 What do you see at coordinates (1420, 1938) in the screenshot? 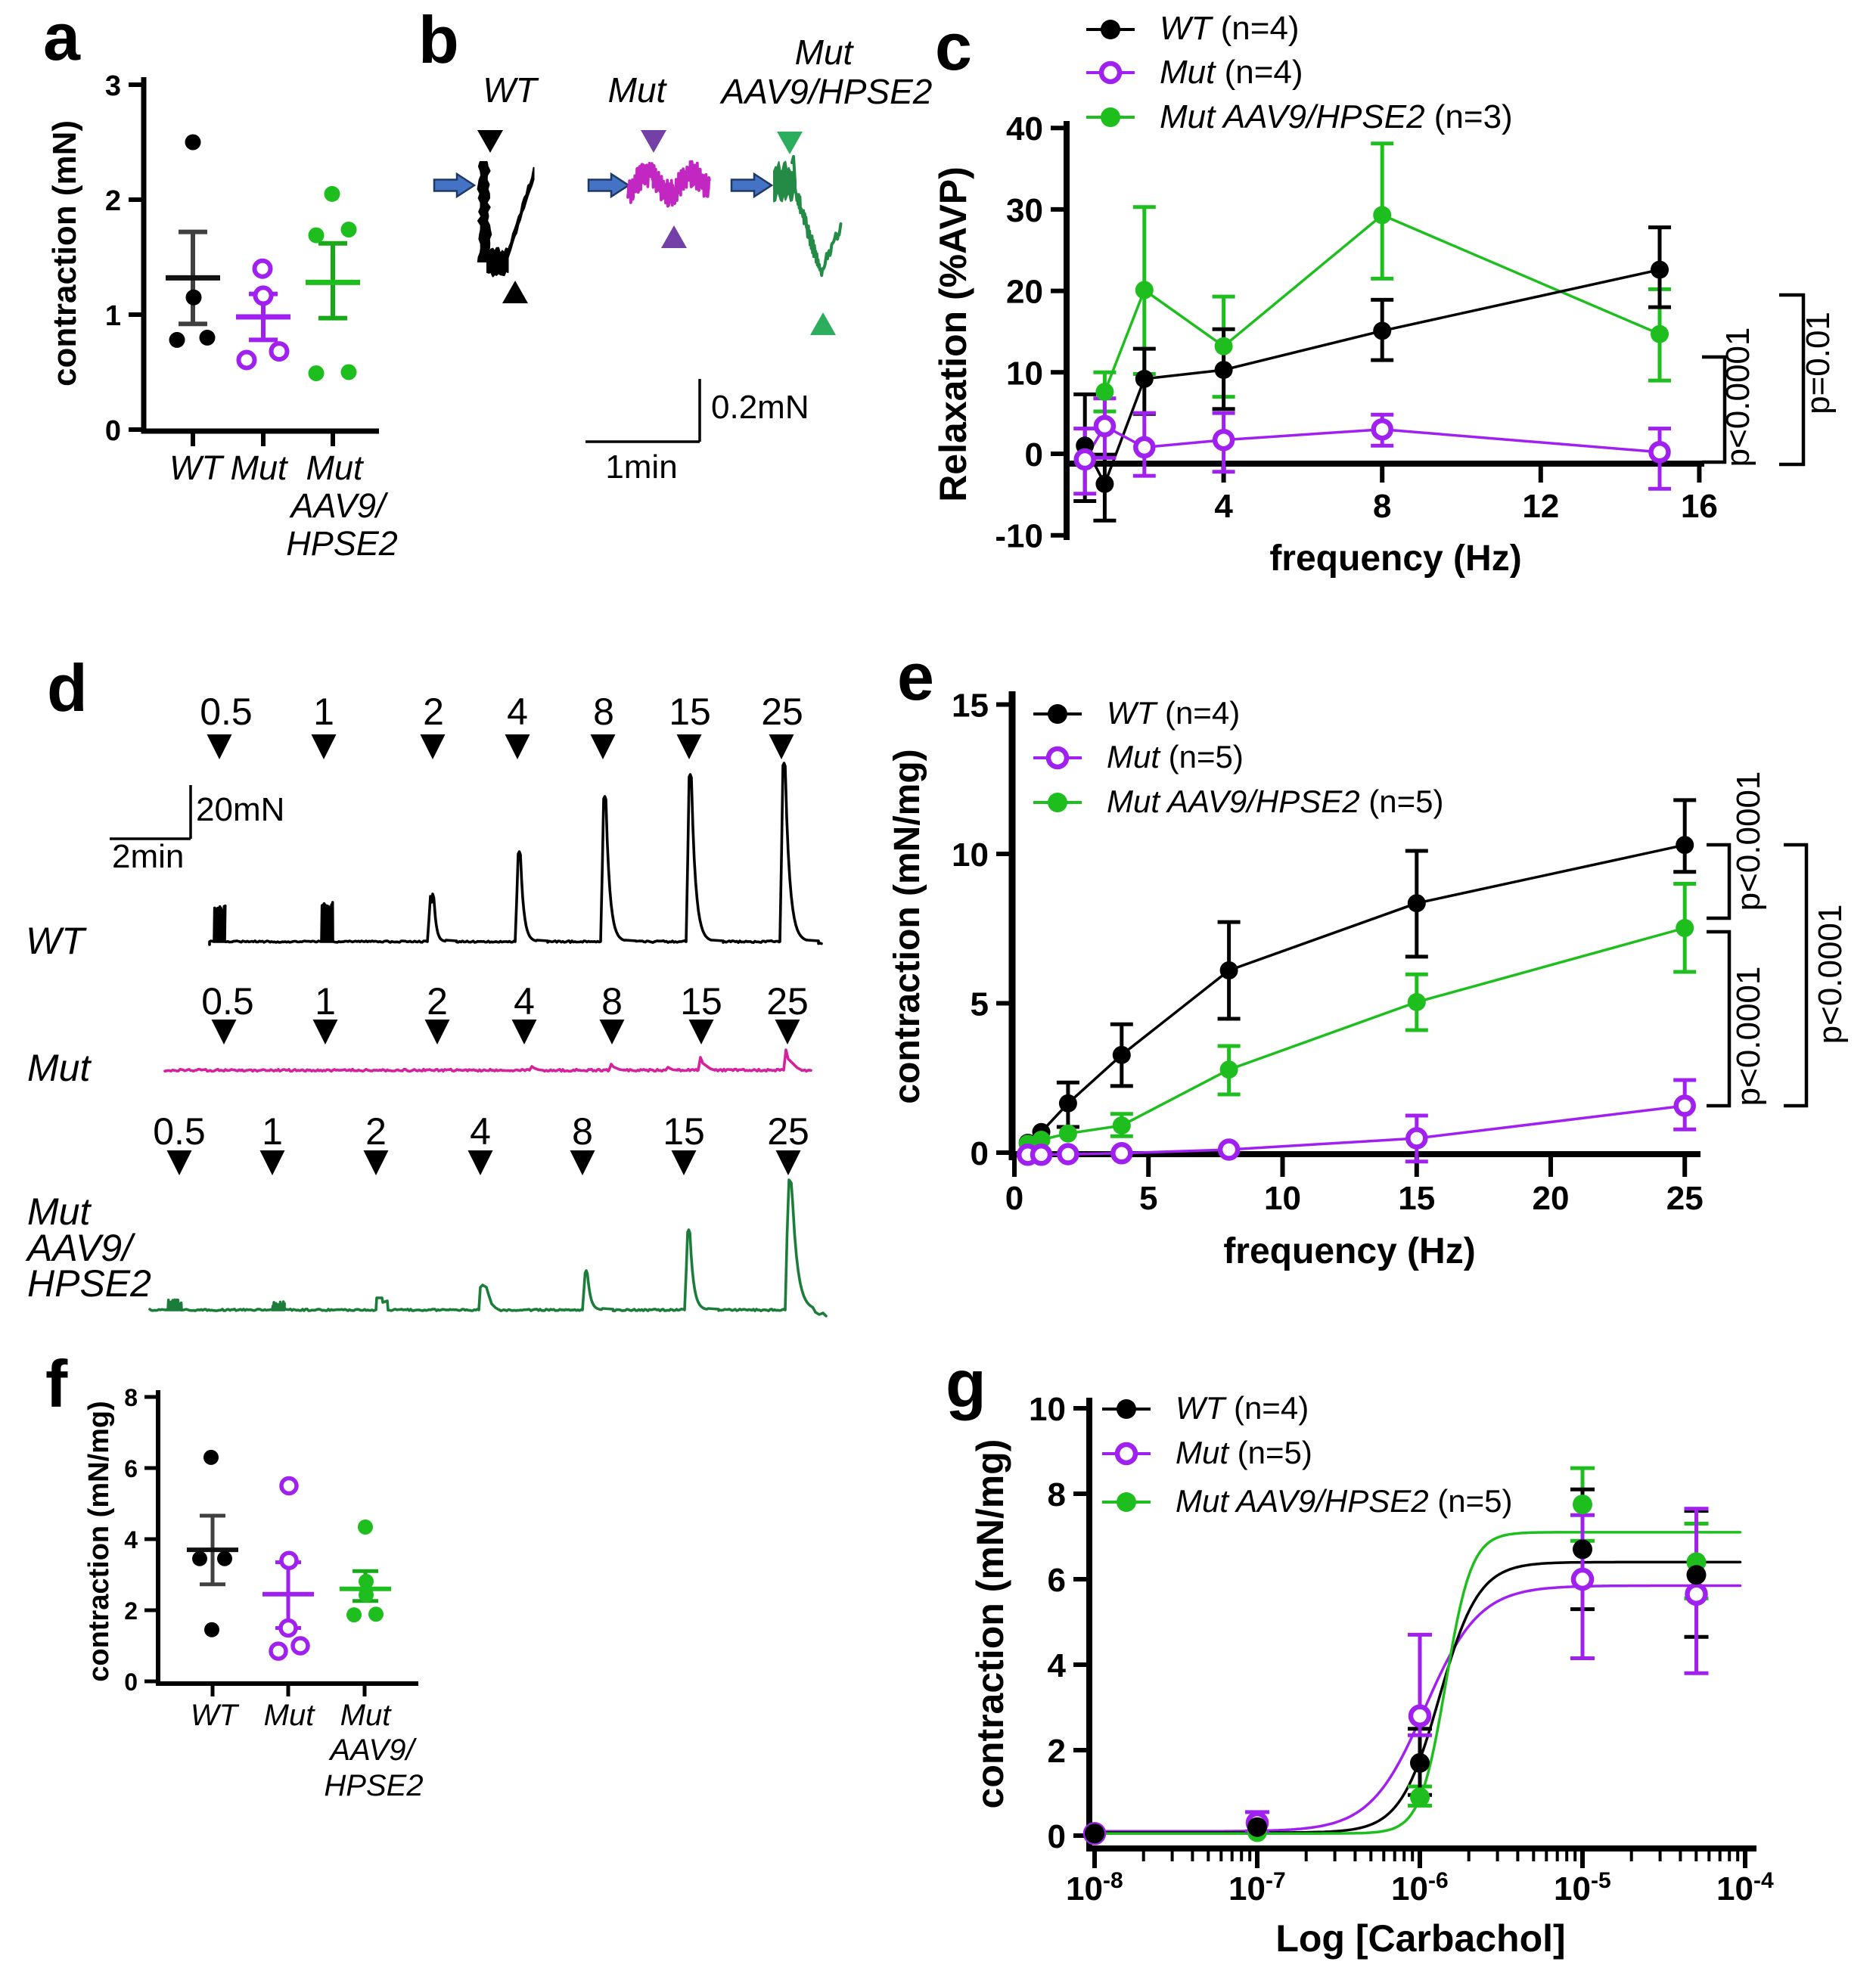
I see `svg-text: Log [Carbachol]` at bounding box center [1420, 1938].